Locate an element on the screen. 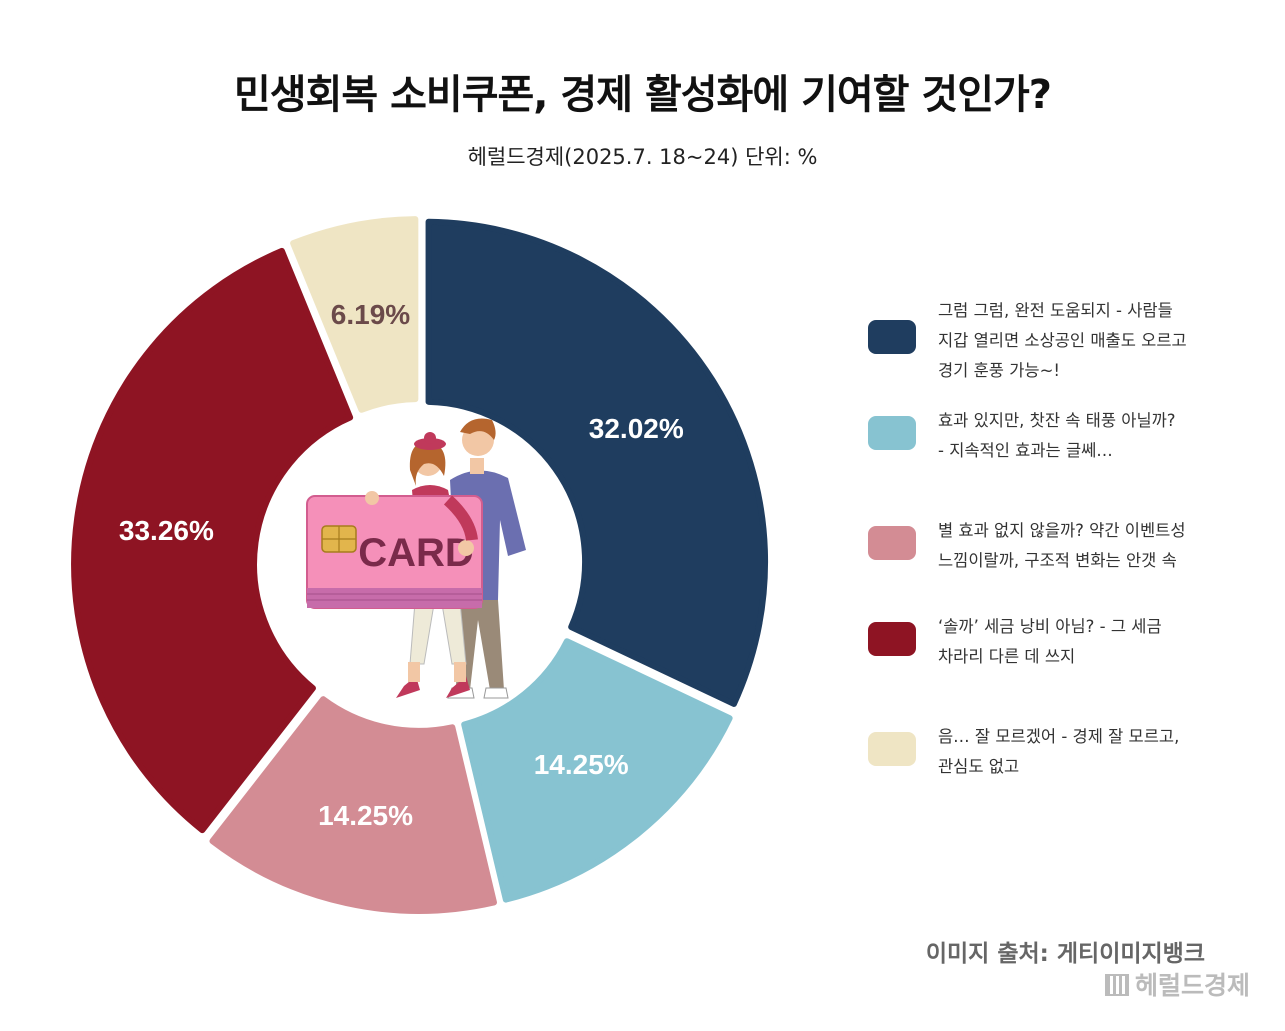 The height and width of the screenshot is (1031, 1285). legend-line: ‘솔까’ 세금 낭비 아님? - 그 세금 is located at coordinates (1050, 626).